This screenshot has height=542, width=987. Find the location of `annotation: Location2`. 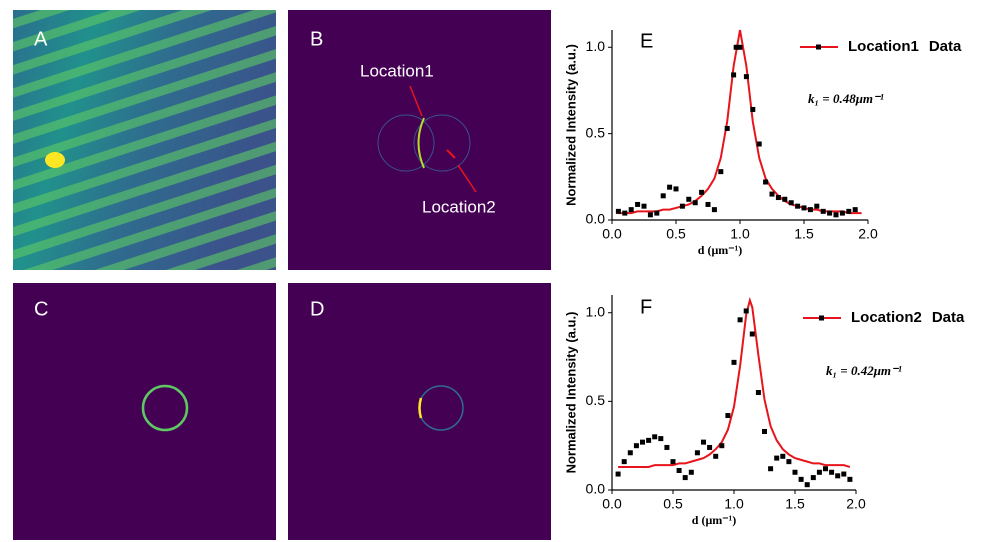

annotation: Location2 is located at coordinates (459, 206).